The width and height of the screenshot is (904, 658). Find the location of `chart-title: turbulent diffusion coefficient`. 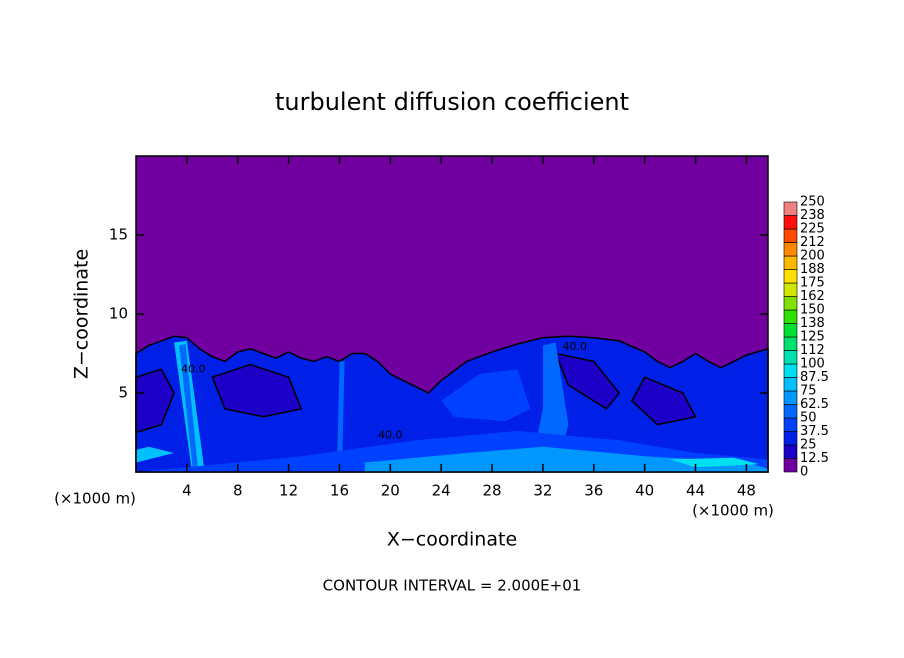

chart-title: turbulent diffusion coefficient is located at coordinates (452, 102).